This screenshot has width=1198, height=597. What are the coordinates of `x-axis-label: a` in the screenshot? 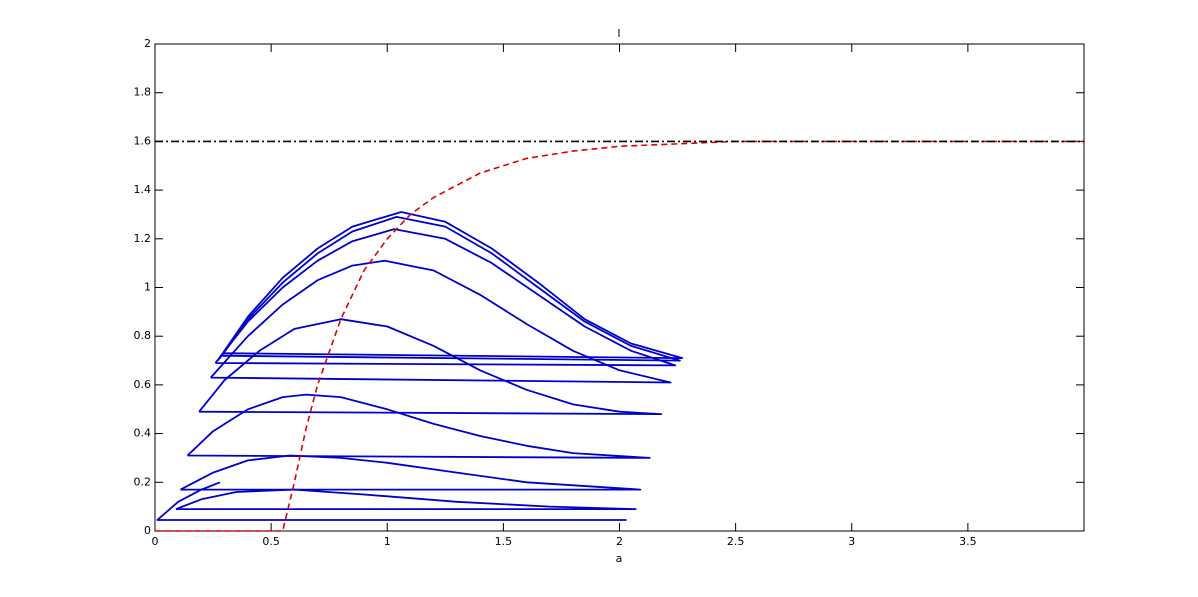 It's located at (619, 558).